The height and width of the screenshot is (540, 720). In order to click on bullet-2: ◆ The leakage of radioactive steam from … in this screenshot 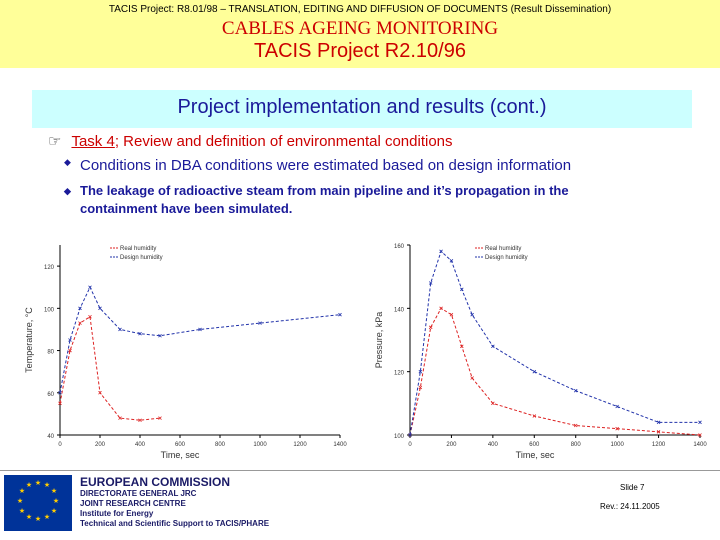, I will do `click(352, 200)`.